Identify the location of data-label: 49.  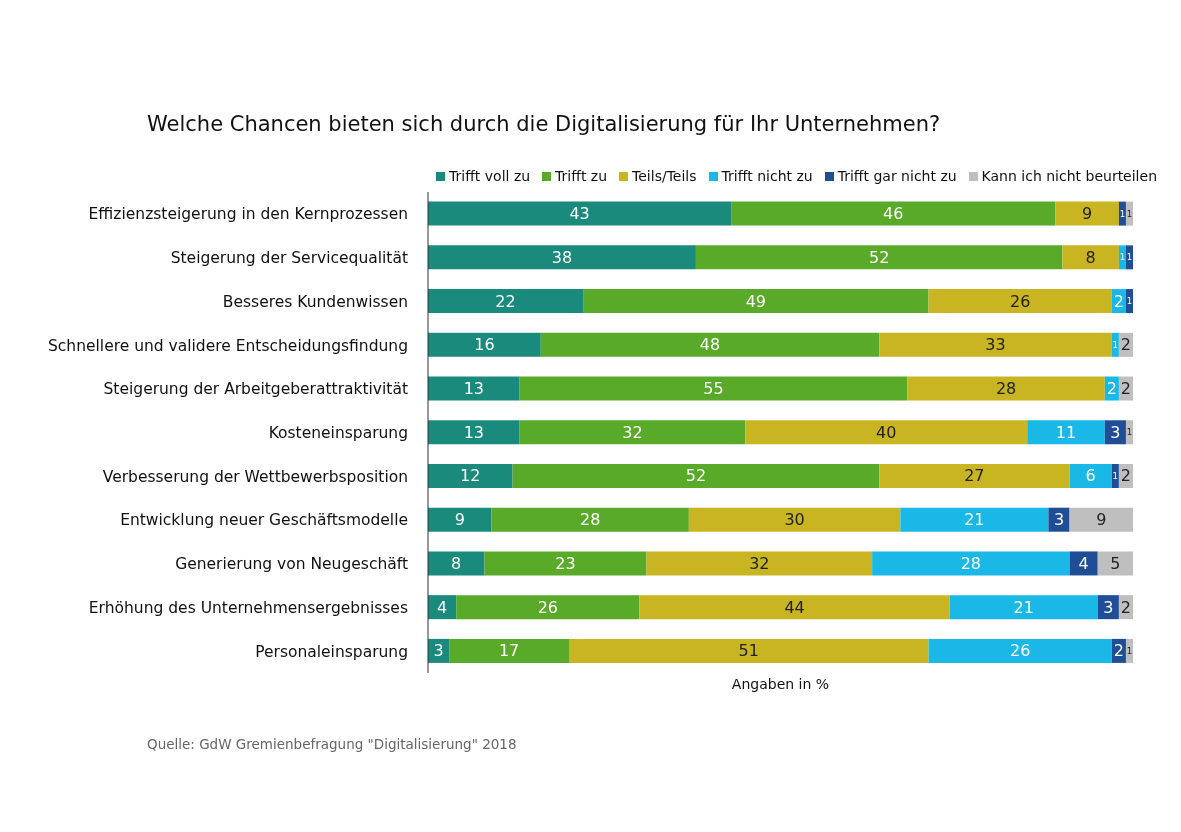
(755, 301).